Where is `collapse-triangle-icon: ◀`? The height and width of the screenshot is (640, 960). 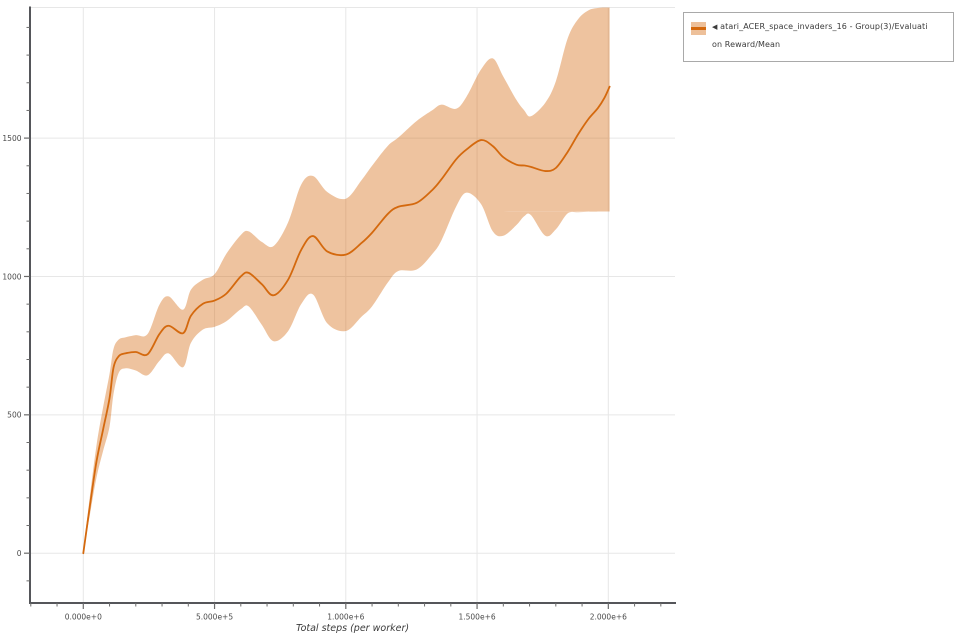
collapse-triangle-icon: ◀ is located at coordinates (715, 27).